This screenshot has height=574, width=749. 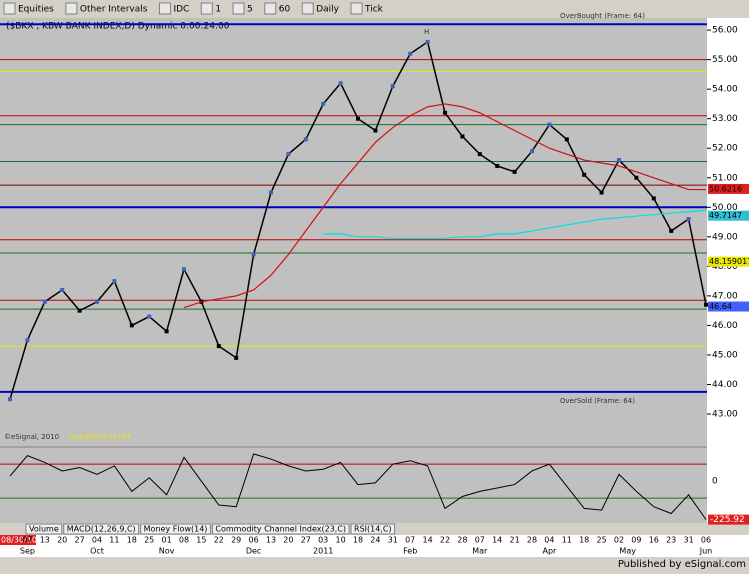 I want to click on month-label: Apr, so click(x=549, y=551).